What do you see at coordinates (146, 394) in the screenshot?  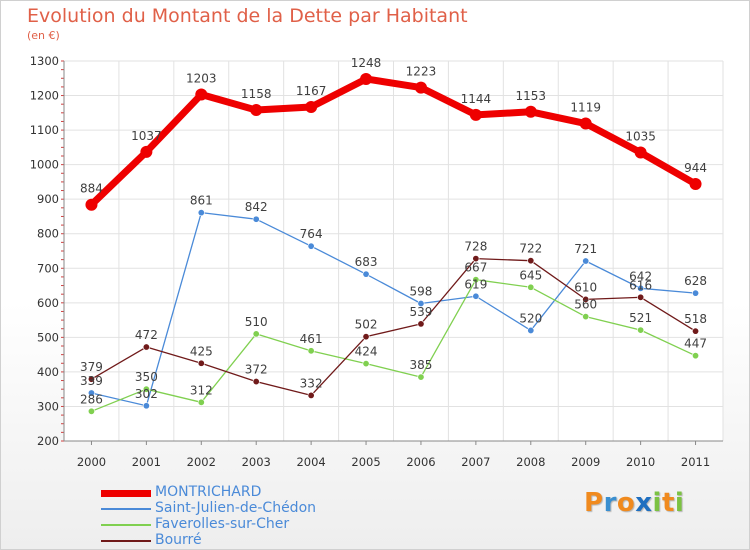 I see `data-label: 302` at bounding box center [146, 394].